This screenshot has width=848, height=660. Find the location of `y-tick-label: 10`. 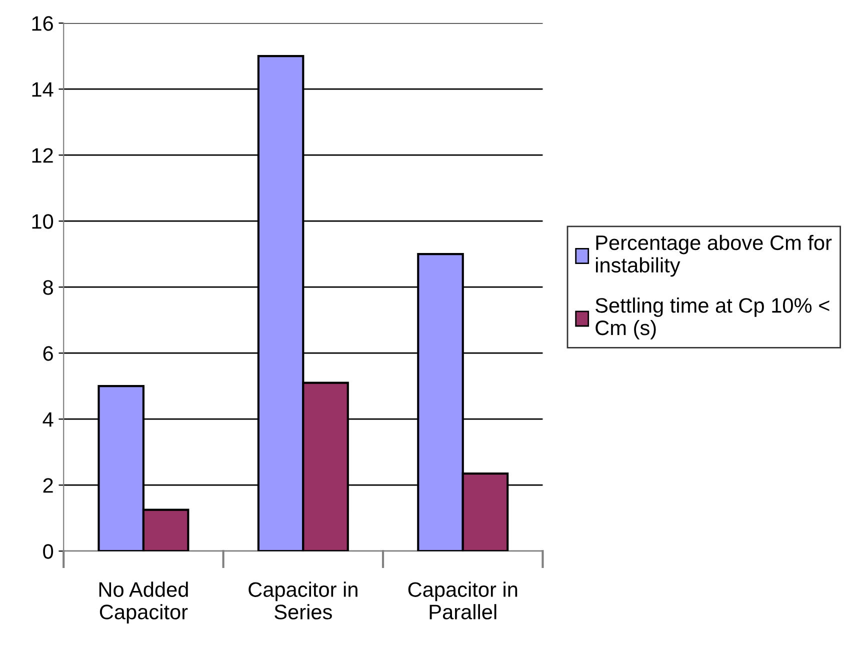

y-tick-label: 10 is located at coordinates (43, 221).